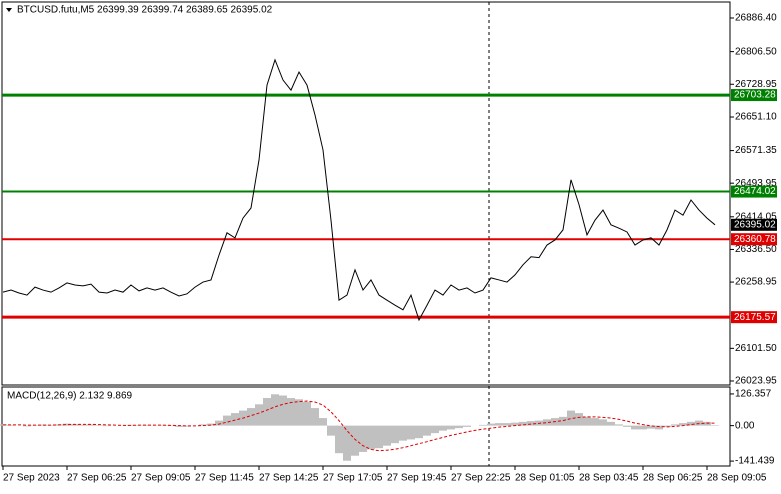 This screenshot has width=781, height=494. Describe the element at coordinates (673, 478) in the screenshot. I see `x-tick-label: 28 Sep 06:25` at that location.